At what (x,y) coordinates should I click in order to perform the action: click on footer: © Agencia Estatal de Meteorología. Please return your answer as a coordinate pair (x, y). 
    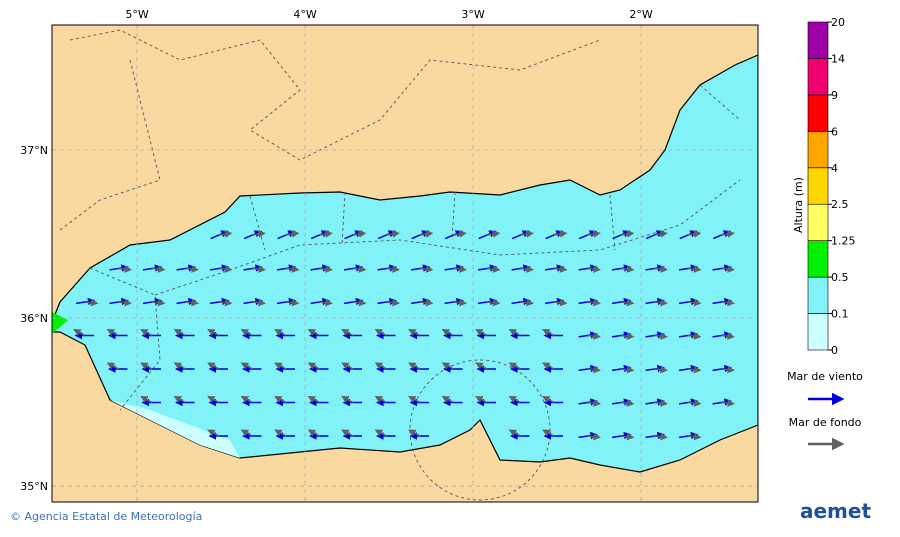
    Looking at the image, I should click on (106, 516).